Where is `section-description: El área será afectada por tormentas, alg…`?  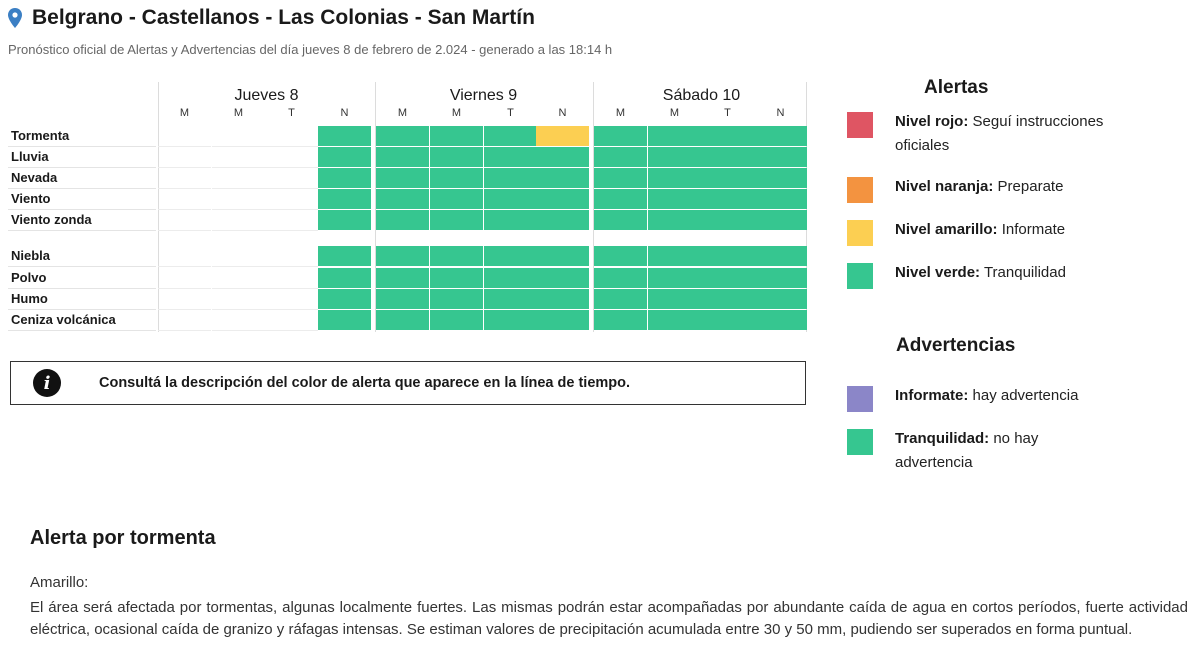
section-description: El área será afectada por tormentas, alg… is located at coordinates (609, 618).